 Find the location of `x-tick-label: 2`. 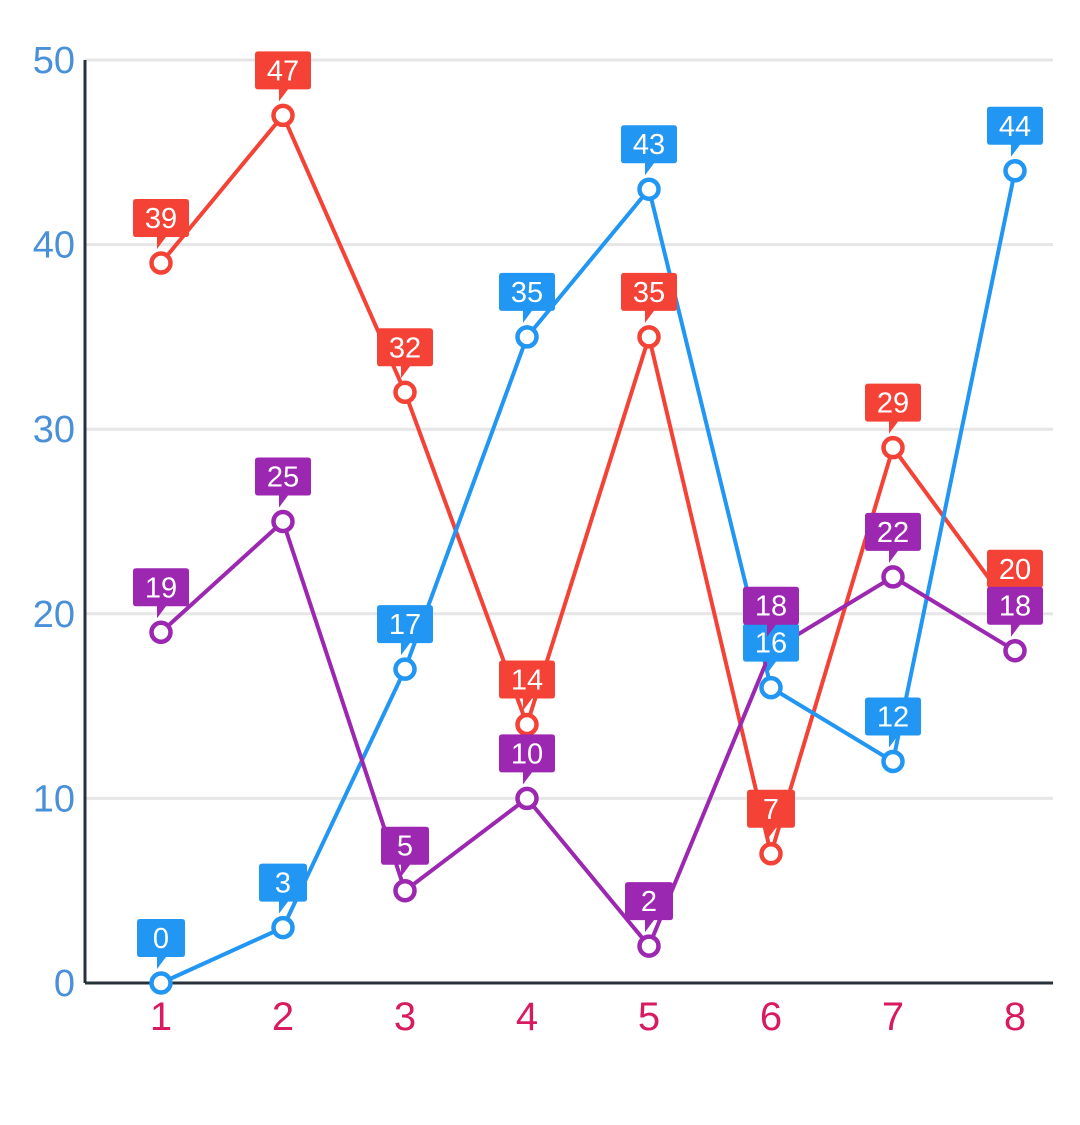

x-tick-label: 2 is located at coordinates (283, 1017).